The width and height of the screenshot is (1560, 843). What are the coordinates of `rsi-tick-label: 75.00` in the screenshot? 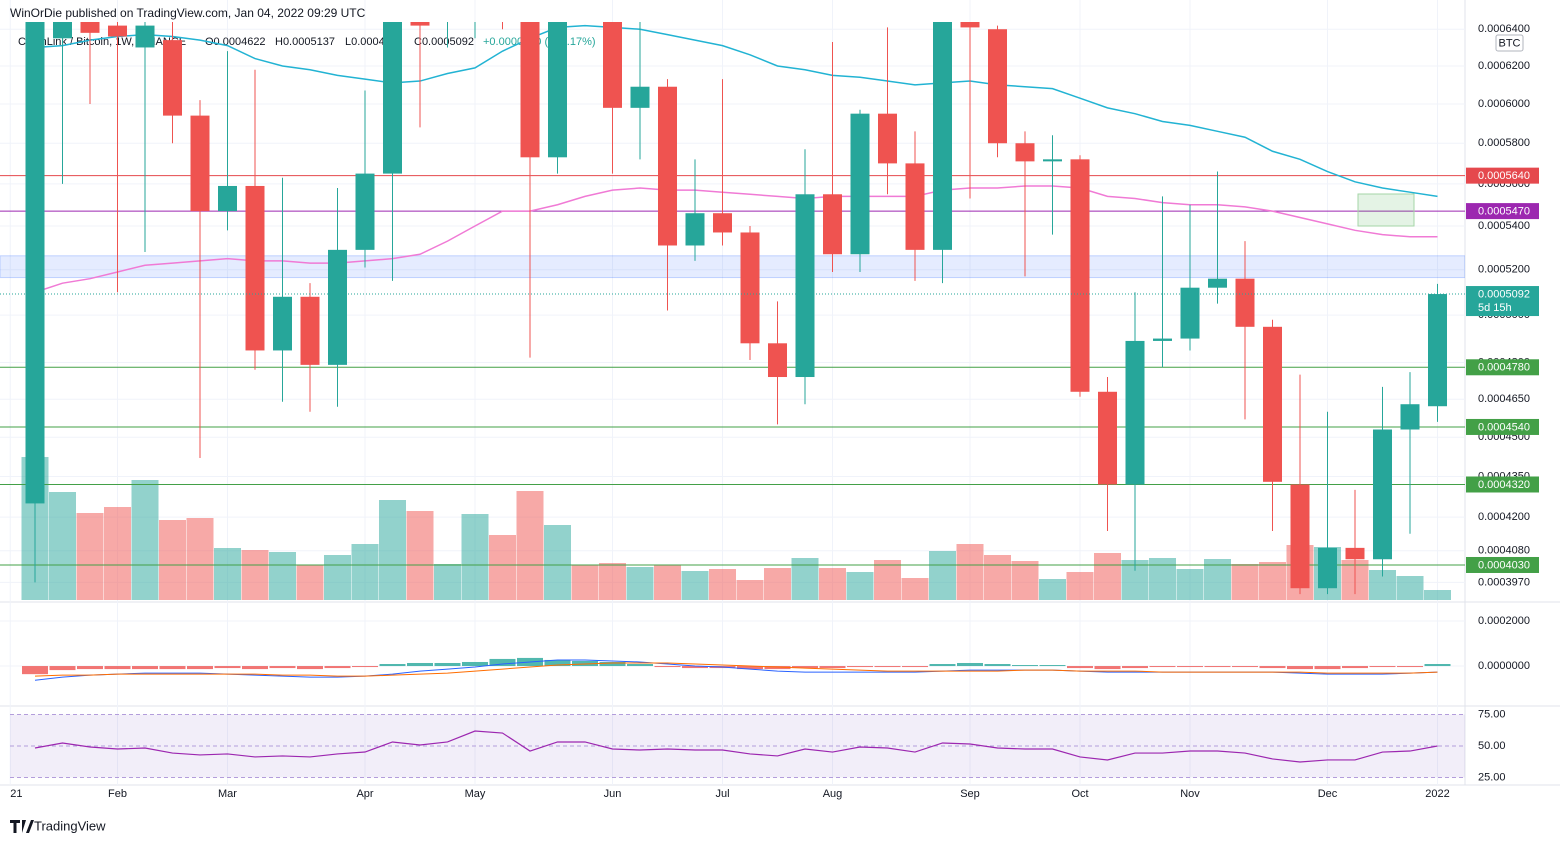 It's located at (1492, 714).